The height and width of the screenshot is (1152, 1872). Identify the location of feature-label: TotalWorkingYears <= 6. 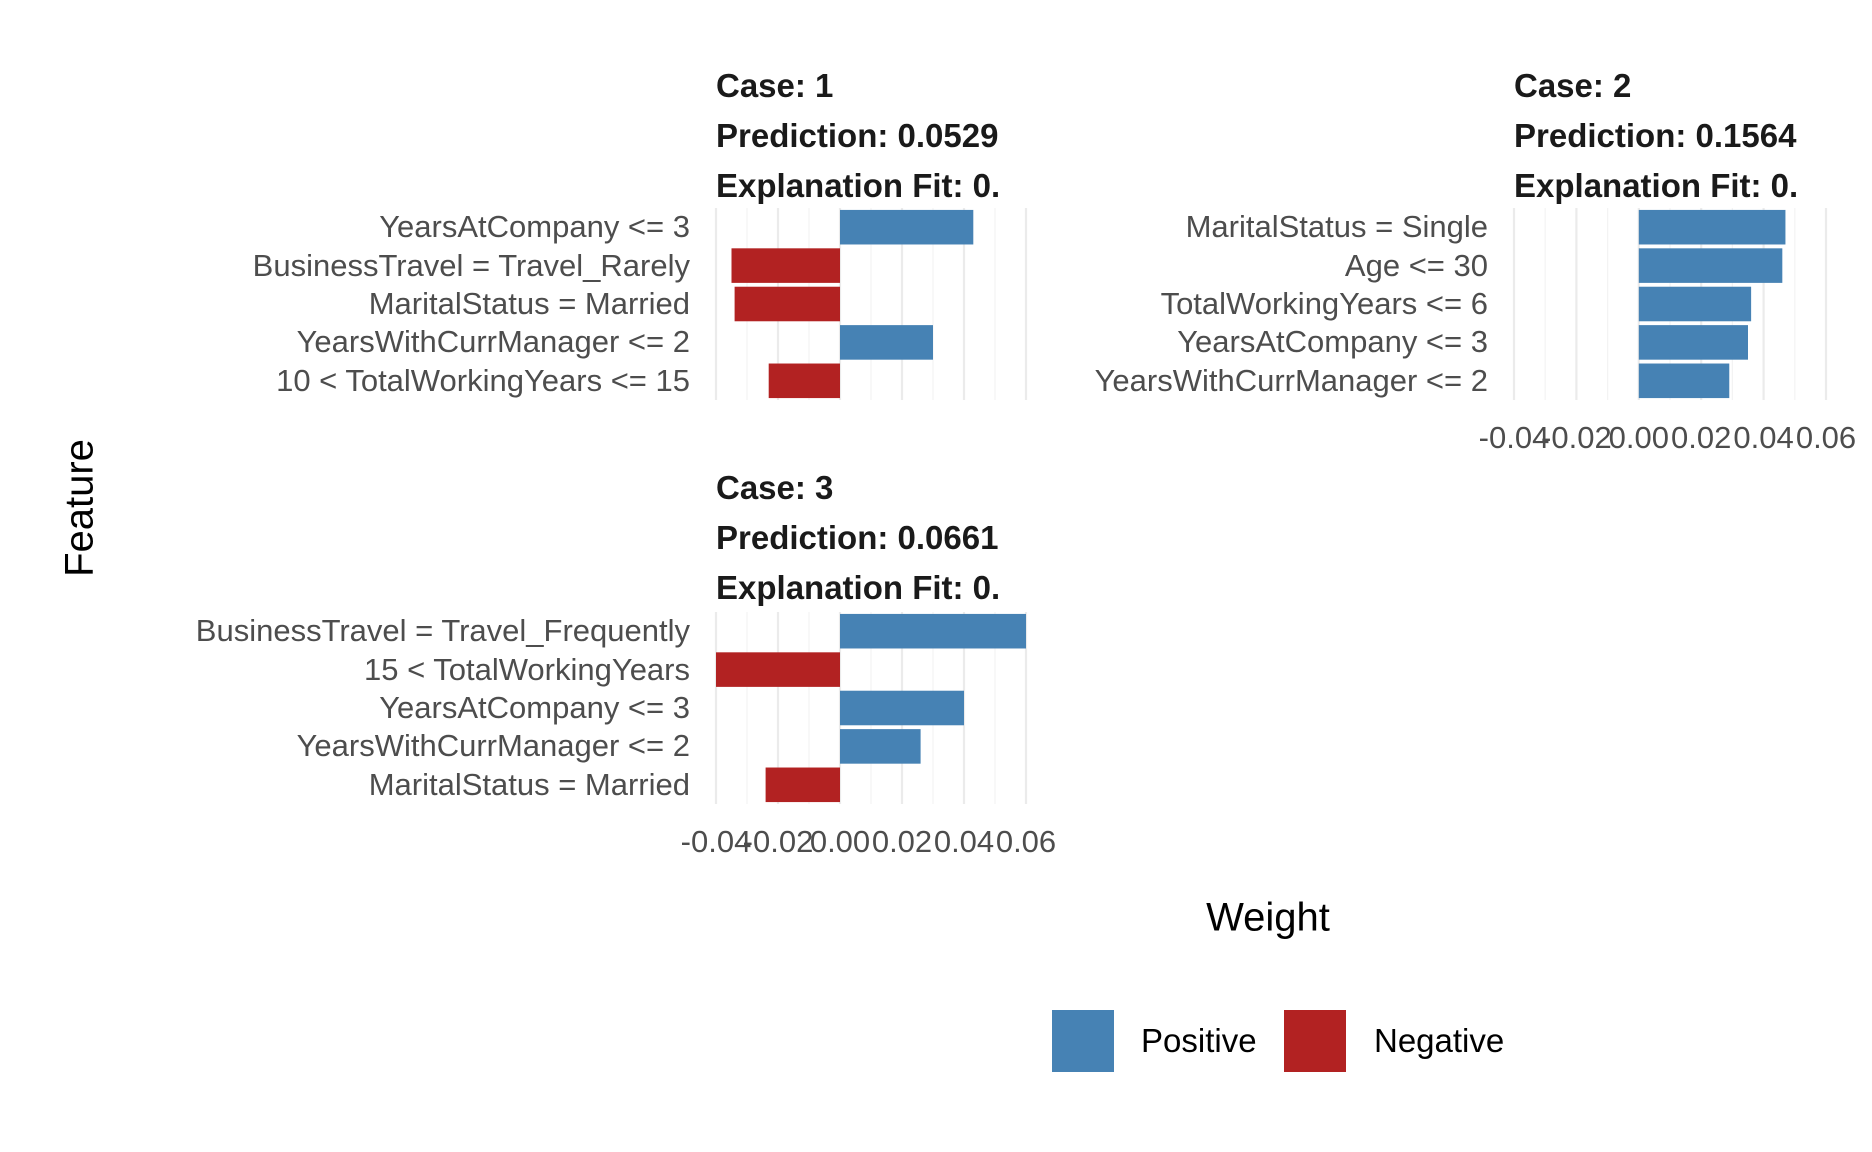
(1324, 303).